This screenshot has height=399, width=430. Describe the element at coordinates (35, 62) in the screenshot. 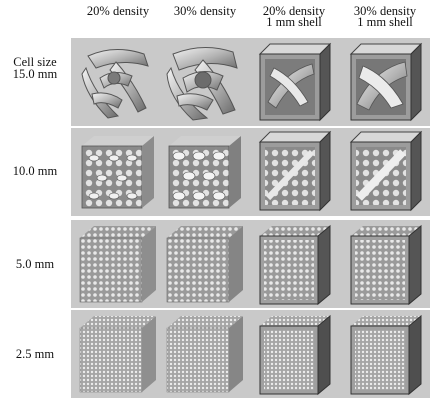

I see `row-label-1-line-1: Cell size` at that location.